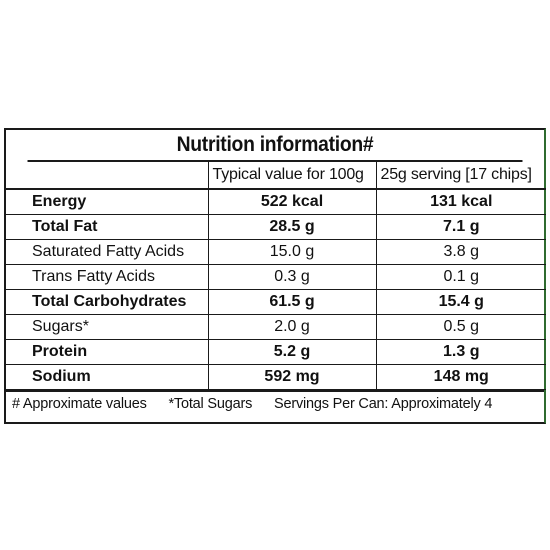  I want to click on nutrient-name: Trans Fatty Acids, so click(107, 277).